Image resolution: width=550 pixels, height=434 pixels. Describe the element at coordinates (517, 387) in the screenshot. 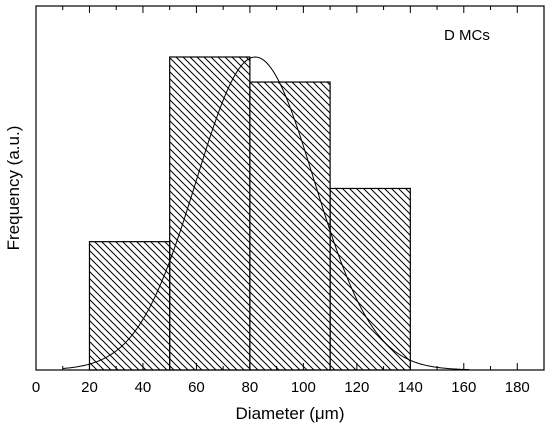

I see `x-tick-label: 180` at that location.